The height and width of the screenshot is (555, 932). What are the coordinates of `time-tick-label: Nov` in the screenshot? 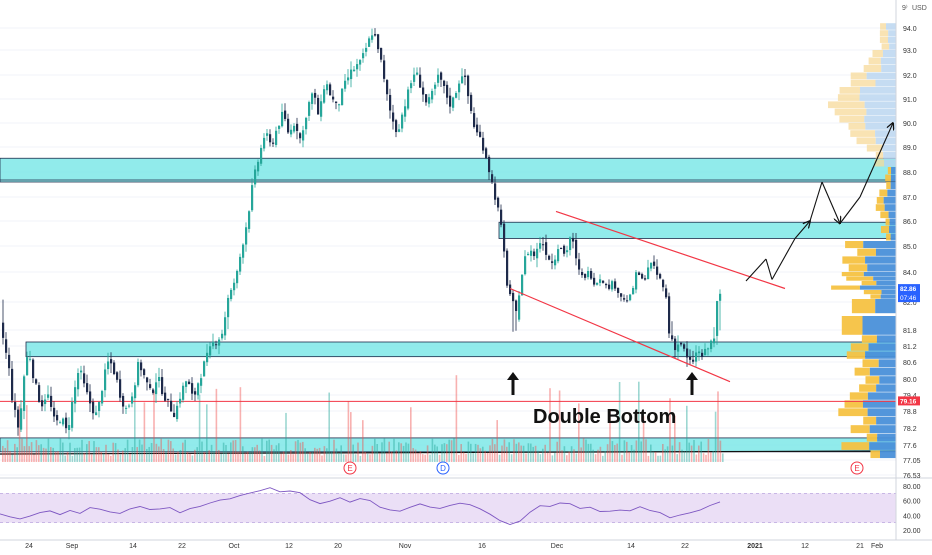 It's located at (405, 546).